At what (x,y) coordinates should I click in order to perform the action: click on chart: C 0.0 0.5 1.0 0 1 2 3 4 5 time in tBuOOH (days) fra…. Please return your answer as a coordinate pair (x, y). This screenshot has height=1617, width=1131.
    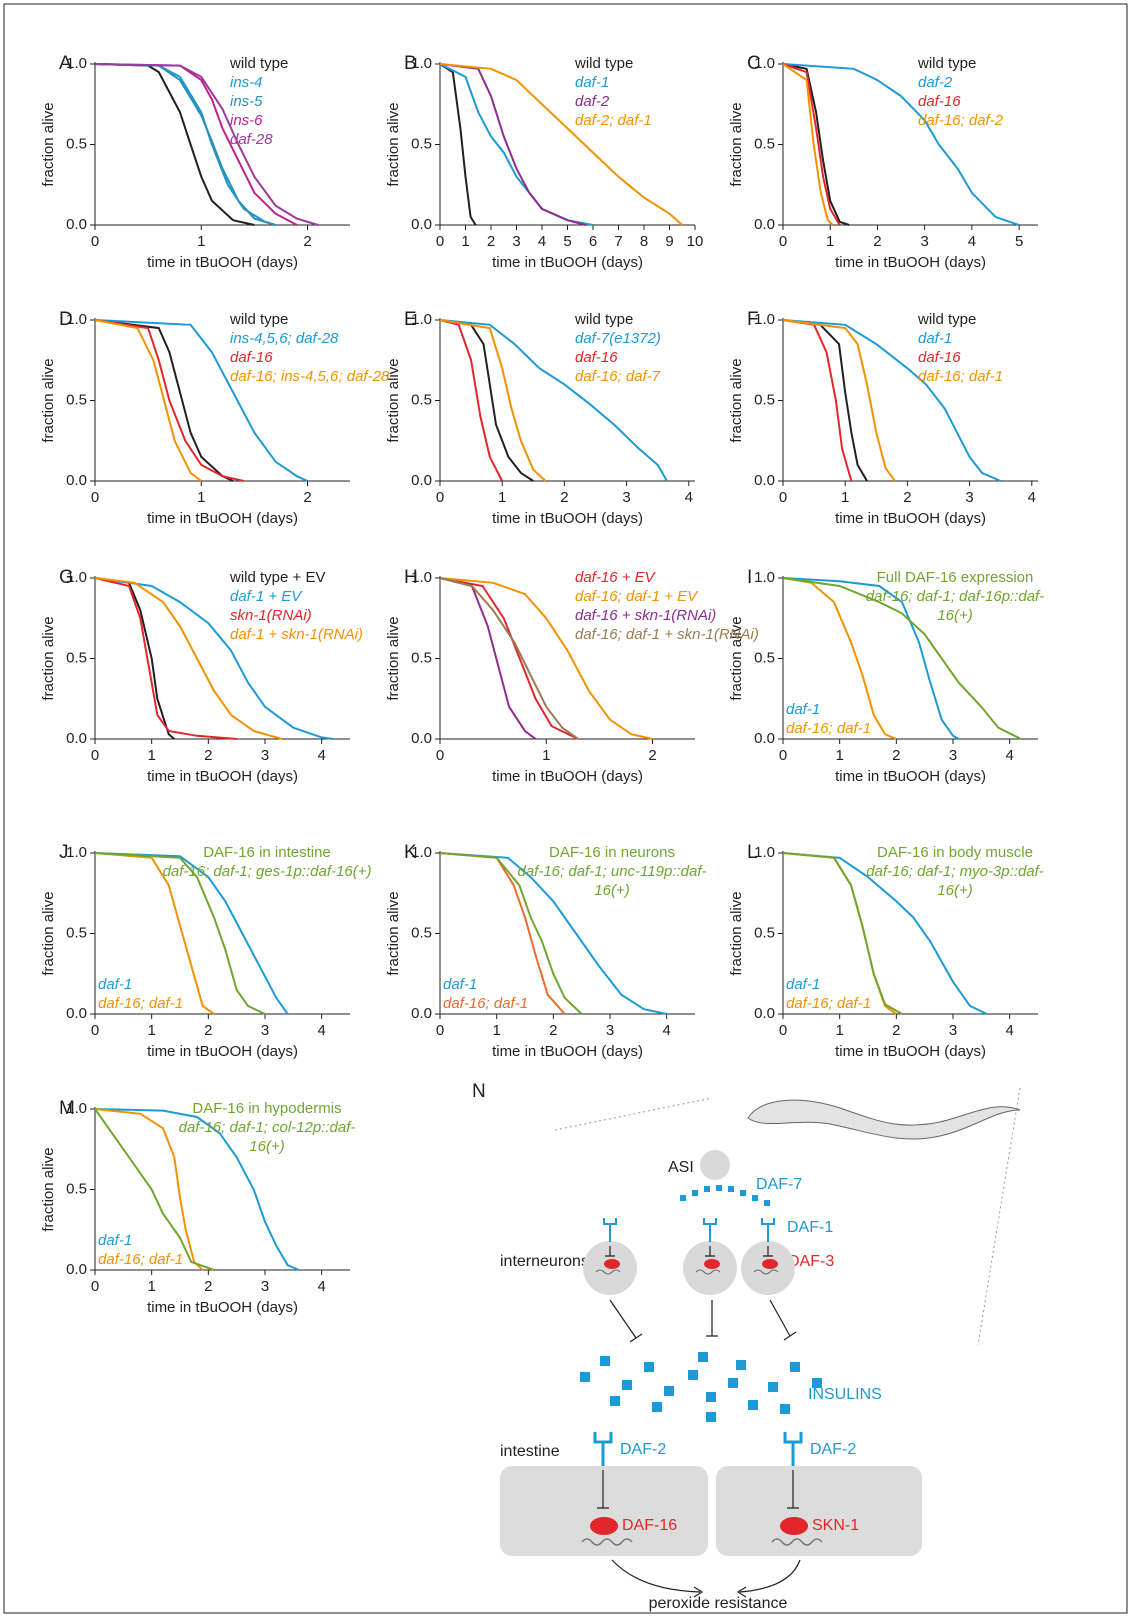
    Looking at the image, I should click on (883, 162).